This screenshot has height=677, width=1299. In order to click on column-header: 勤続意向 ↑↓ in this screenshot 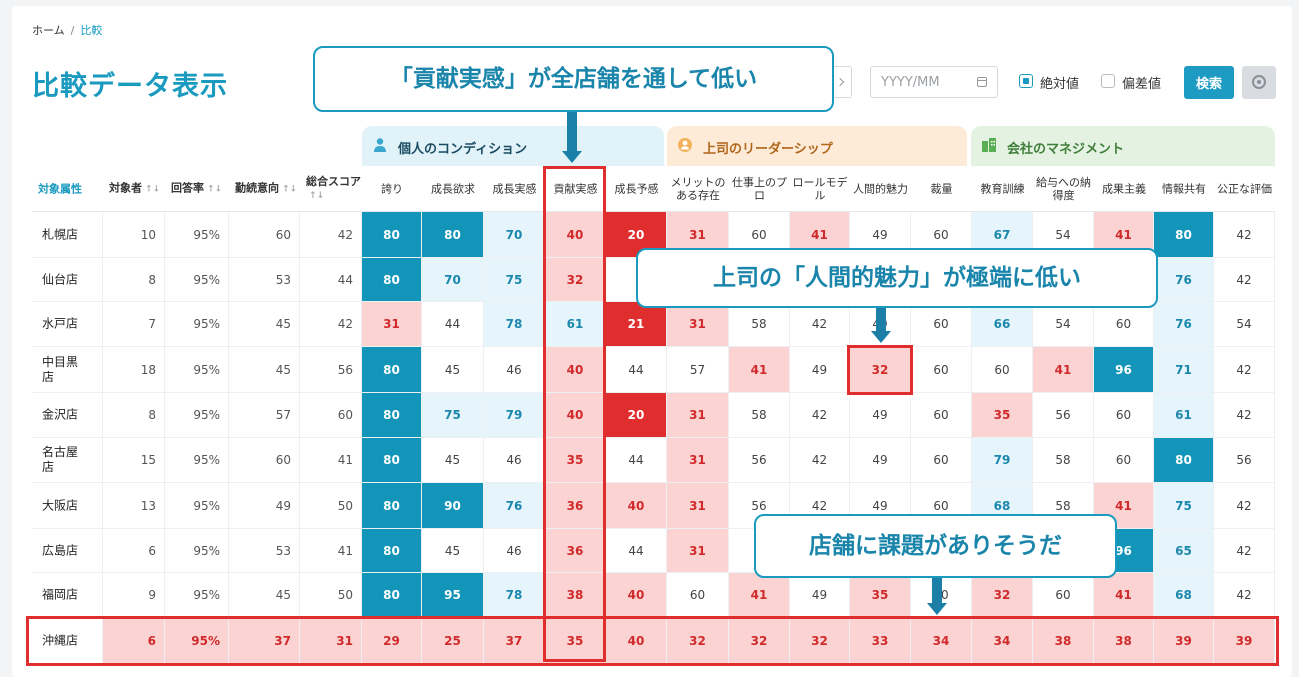, I will do `click(264, 189)`.